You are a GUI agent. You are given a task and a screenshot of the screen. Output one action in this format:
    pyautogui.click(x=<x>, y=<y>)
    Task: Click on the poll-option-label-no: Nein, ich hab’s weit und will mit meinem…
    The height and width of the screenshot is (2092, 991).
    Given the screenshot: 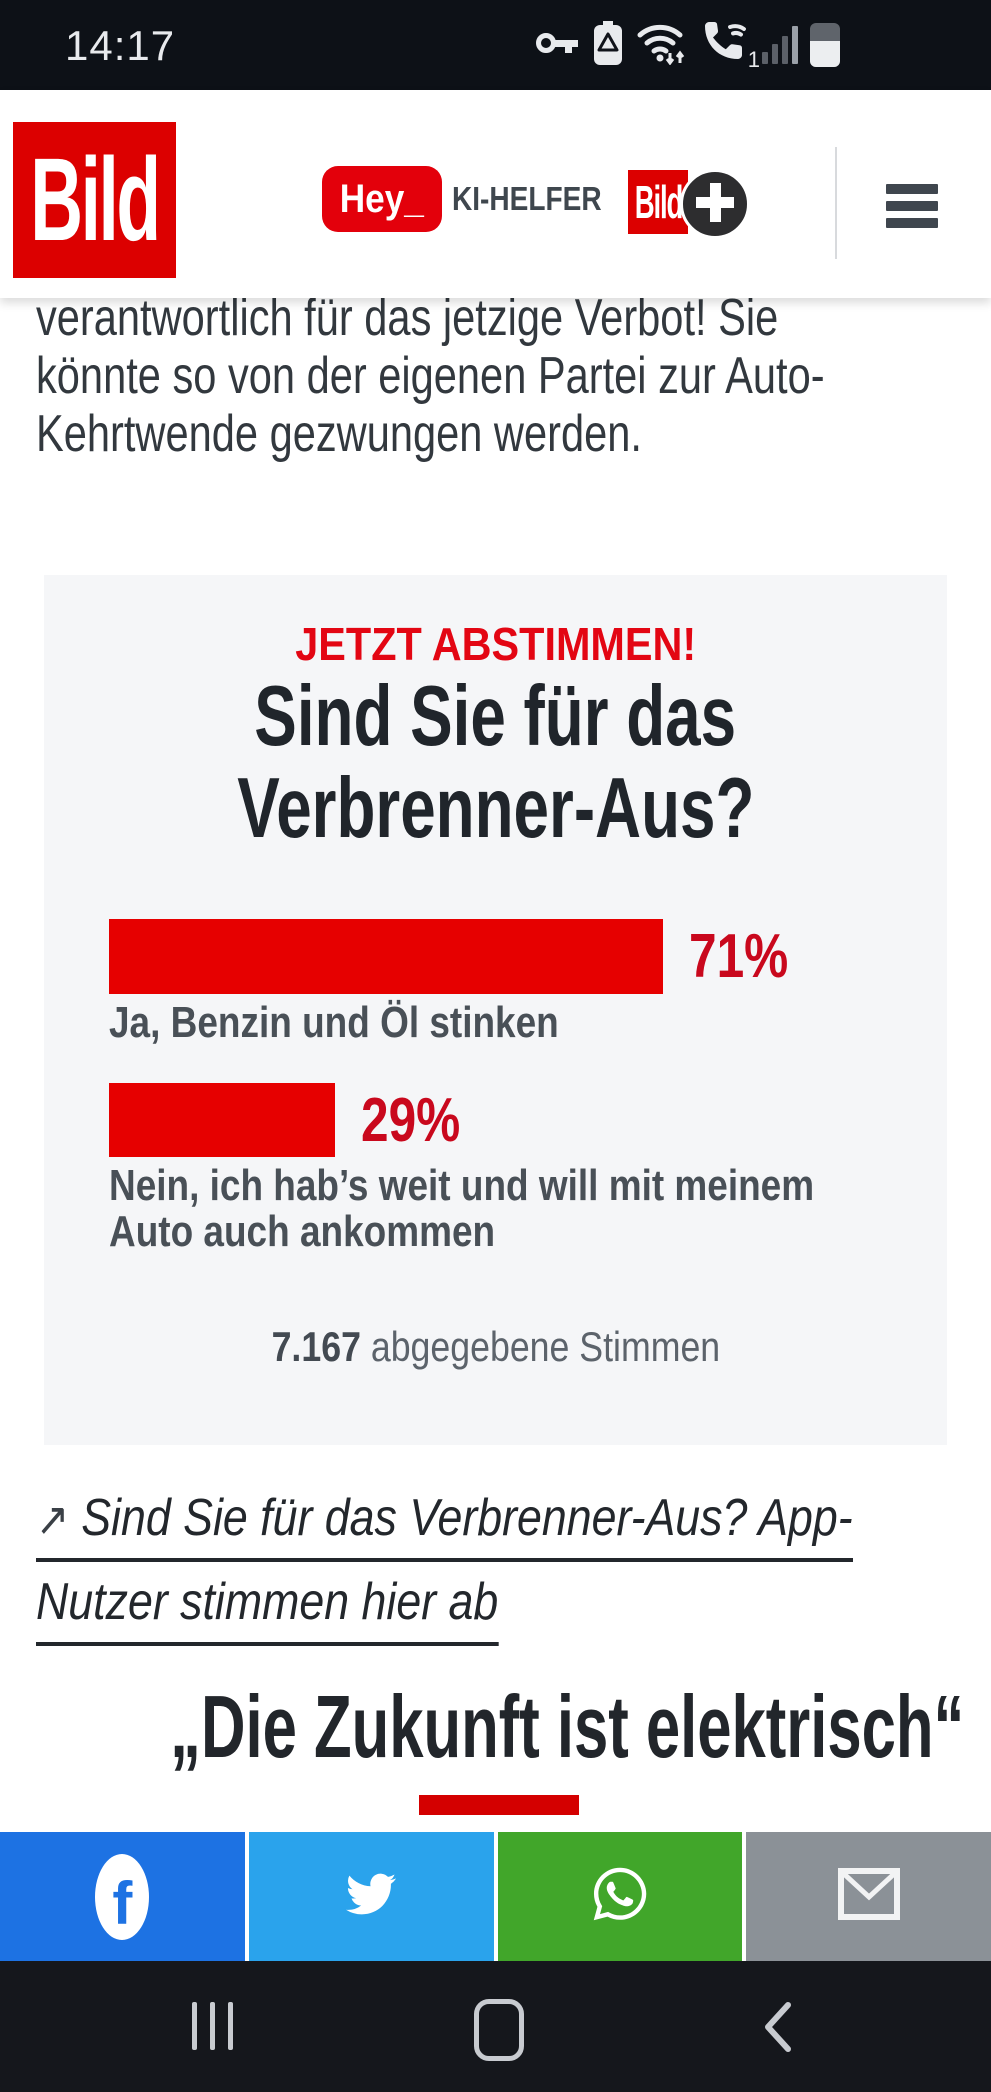 What is the action you would take?
    pyautogui.click(x=462, y=1208)
    